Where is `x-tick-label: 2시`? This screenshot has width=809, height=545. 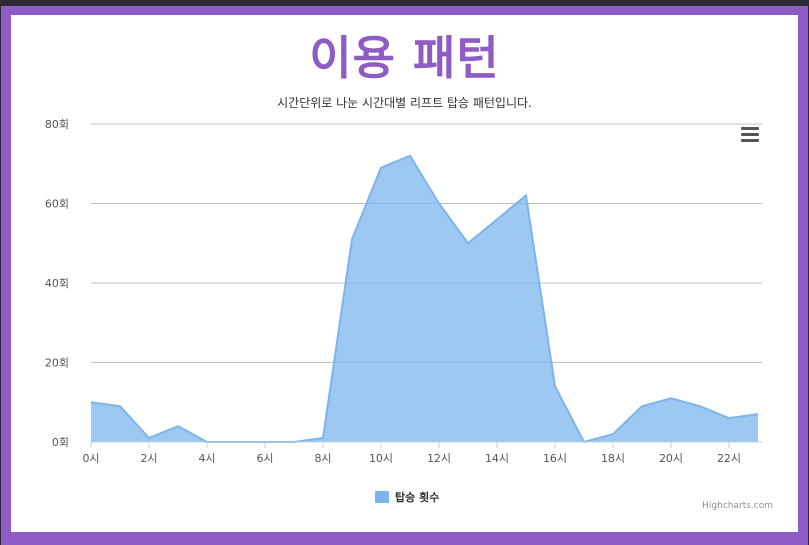 x-tick-label: 2시 is located at coordinates (148, 458).